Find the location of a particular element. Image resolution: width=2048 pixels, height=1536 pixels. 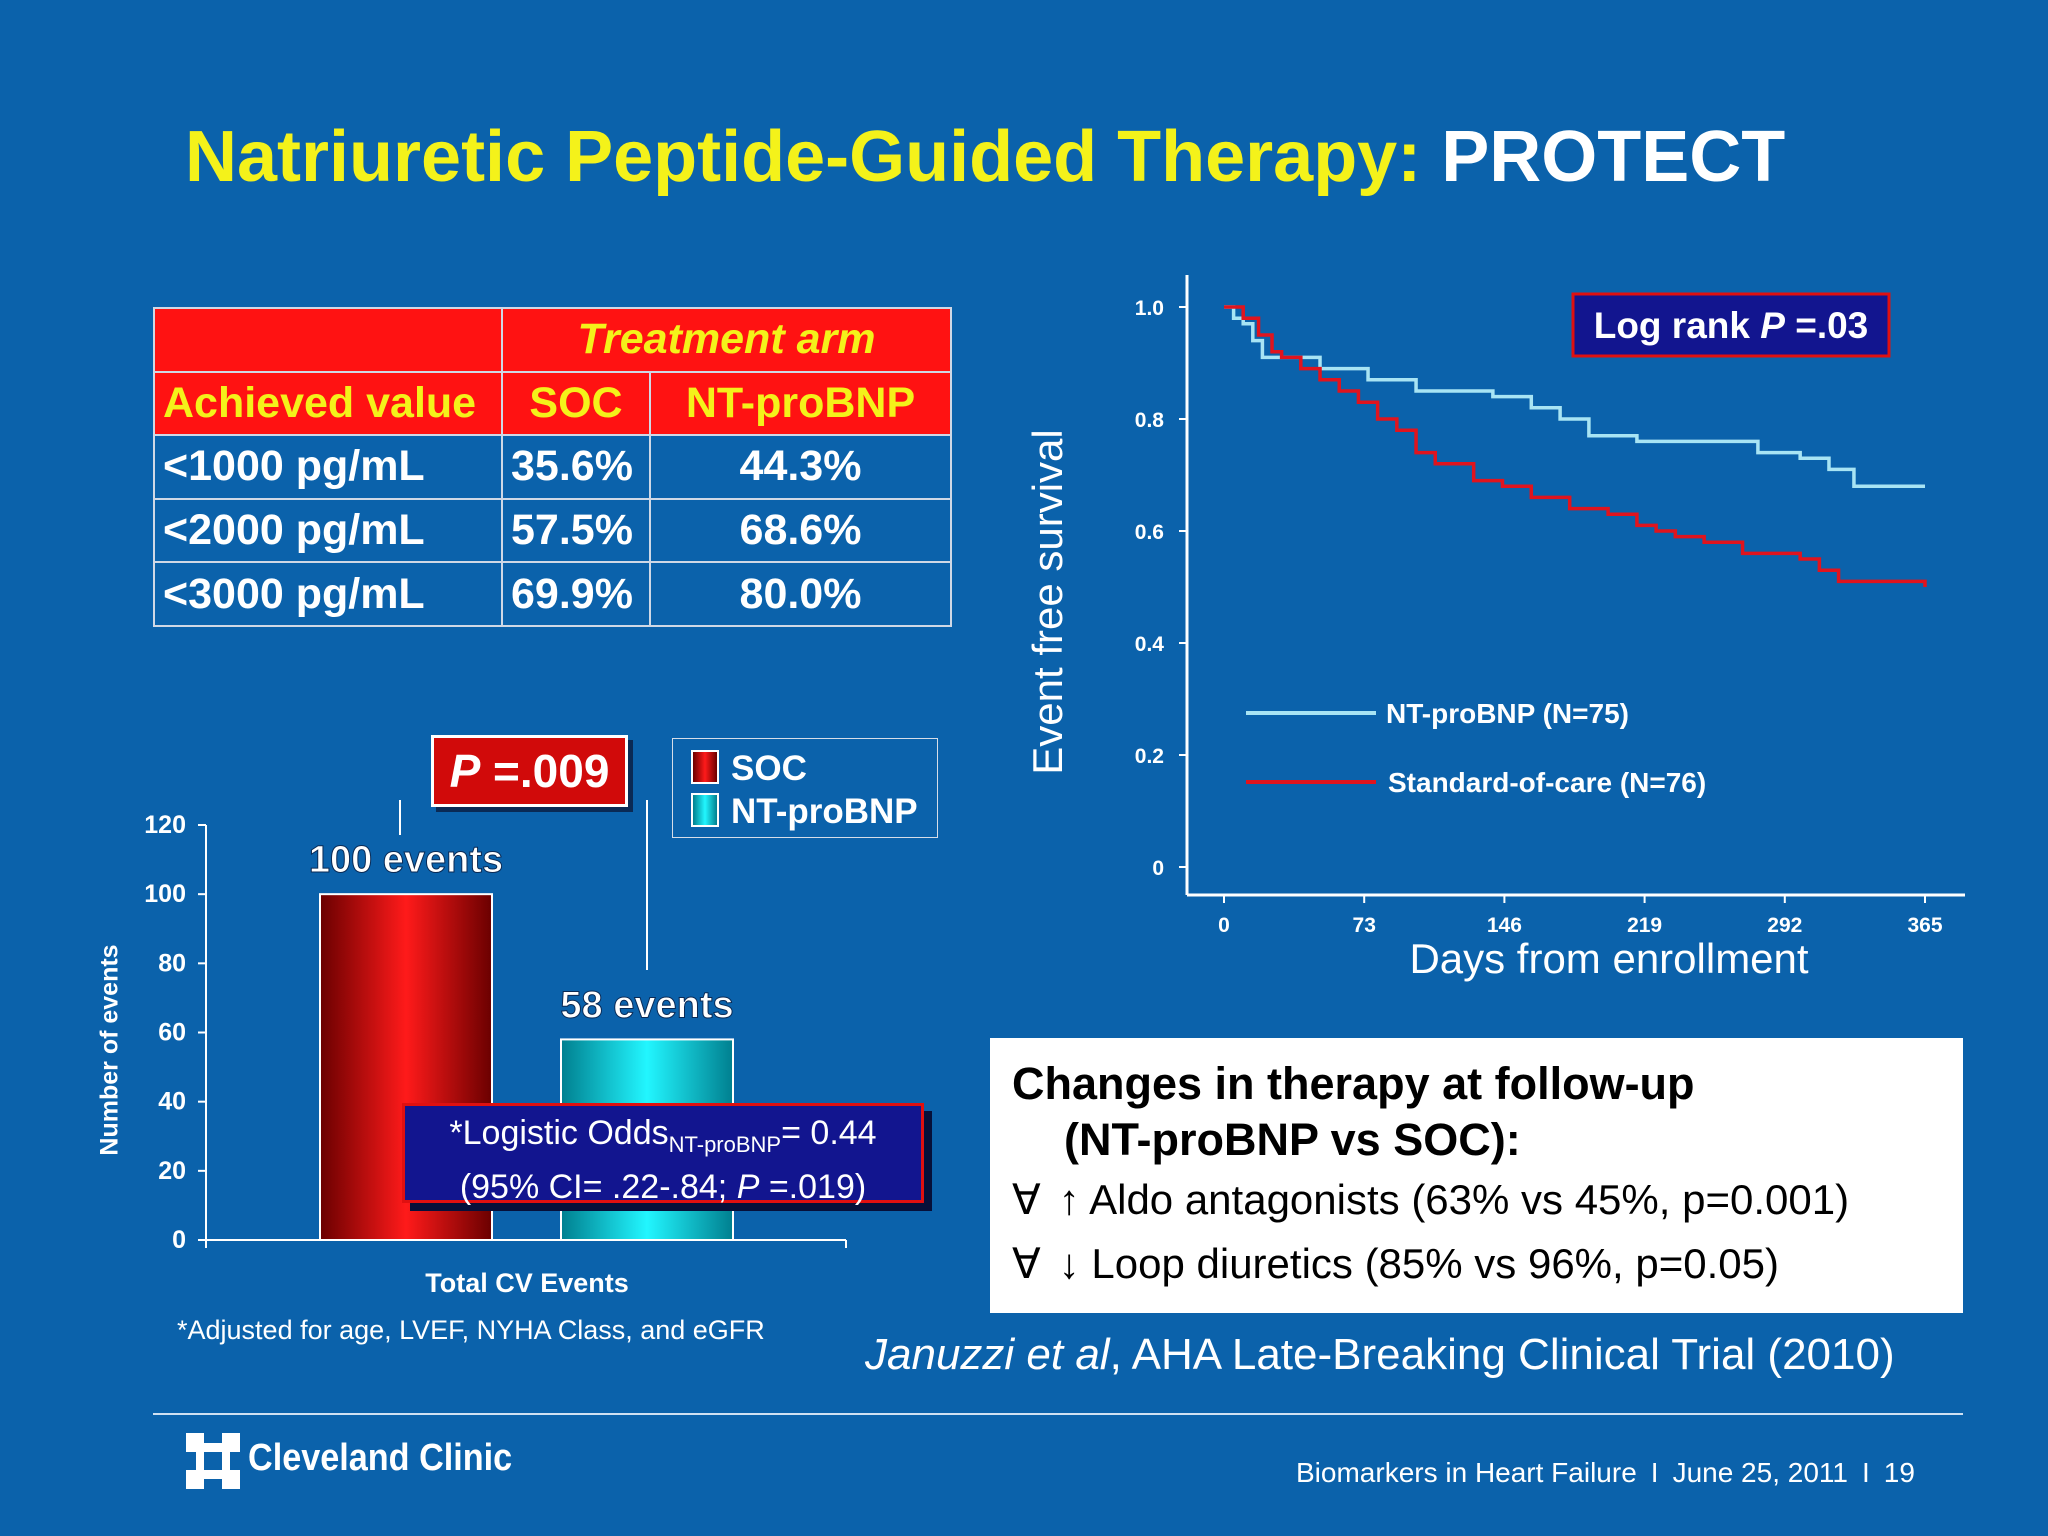

bar-y-tick-label: 60 is located at coordinates (172, 1033).